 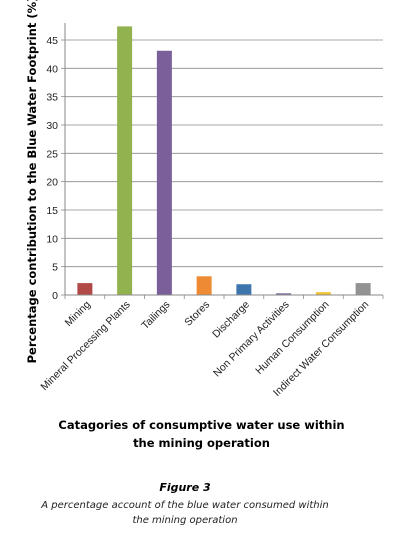 I want to click on caption-line-2: the mining operation, so click(x=185, y=520).